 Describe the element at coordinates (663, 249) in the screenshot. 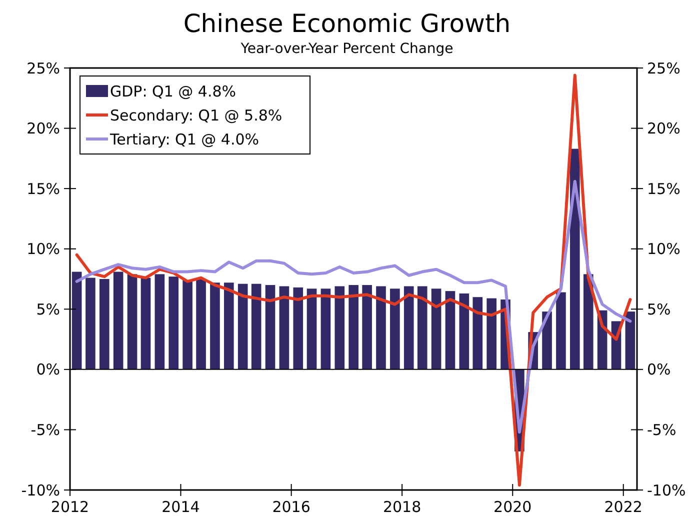

I see `y2-tick-label: 10%` at that location.